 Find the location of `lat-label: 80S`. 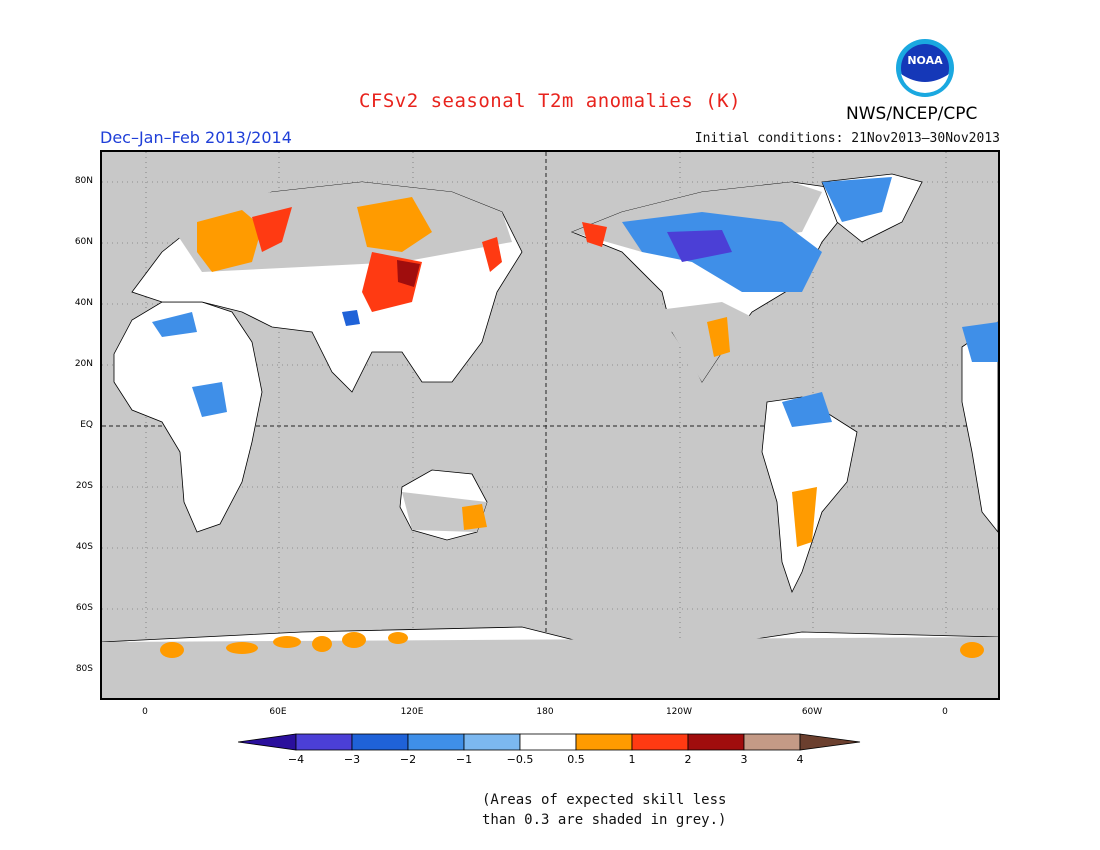

lat-label: 80S is located at coordinates (84, 669).